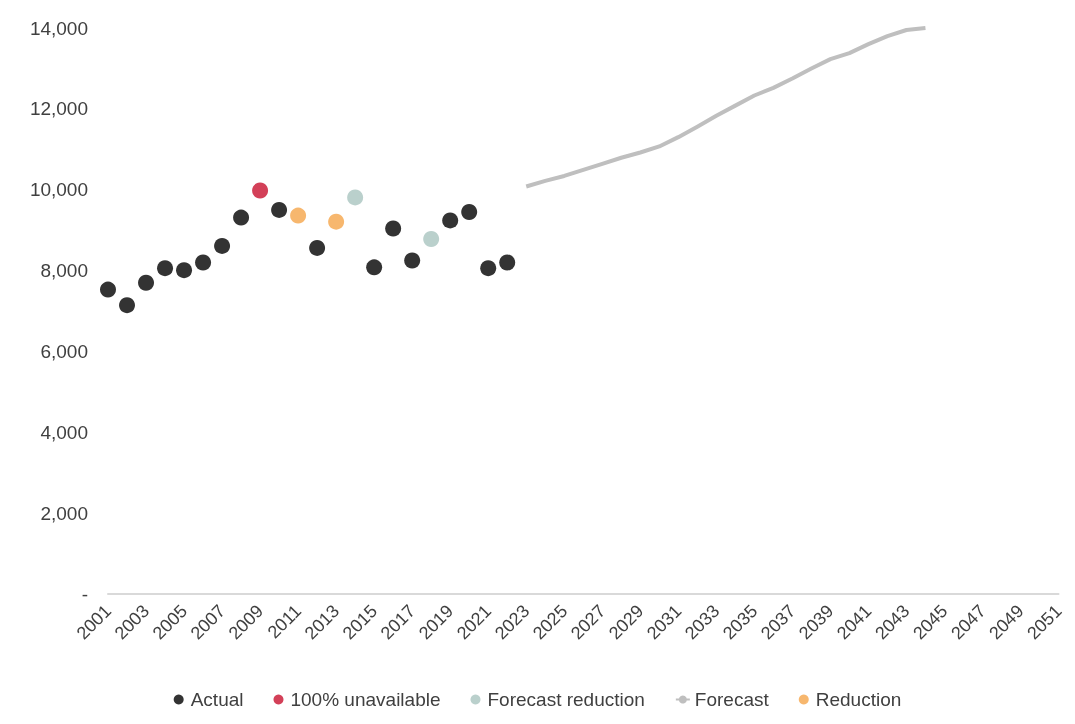 The height and width of the screenshot is (724, 1075). Describe the element at coordinates (58, 109) in the screenshot. I see `y-tick-label: 12,000` at that location.